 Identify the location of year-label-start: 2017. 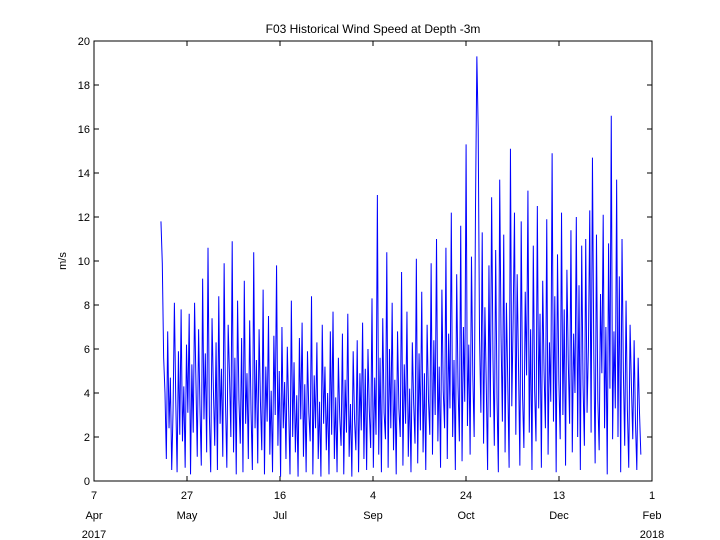
(94, 534).